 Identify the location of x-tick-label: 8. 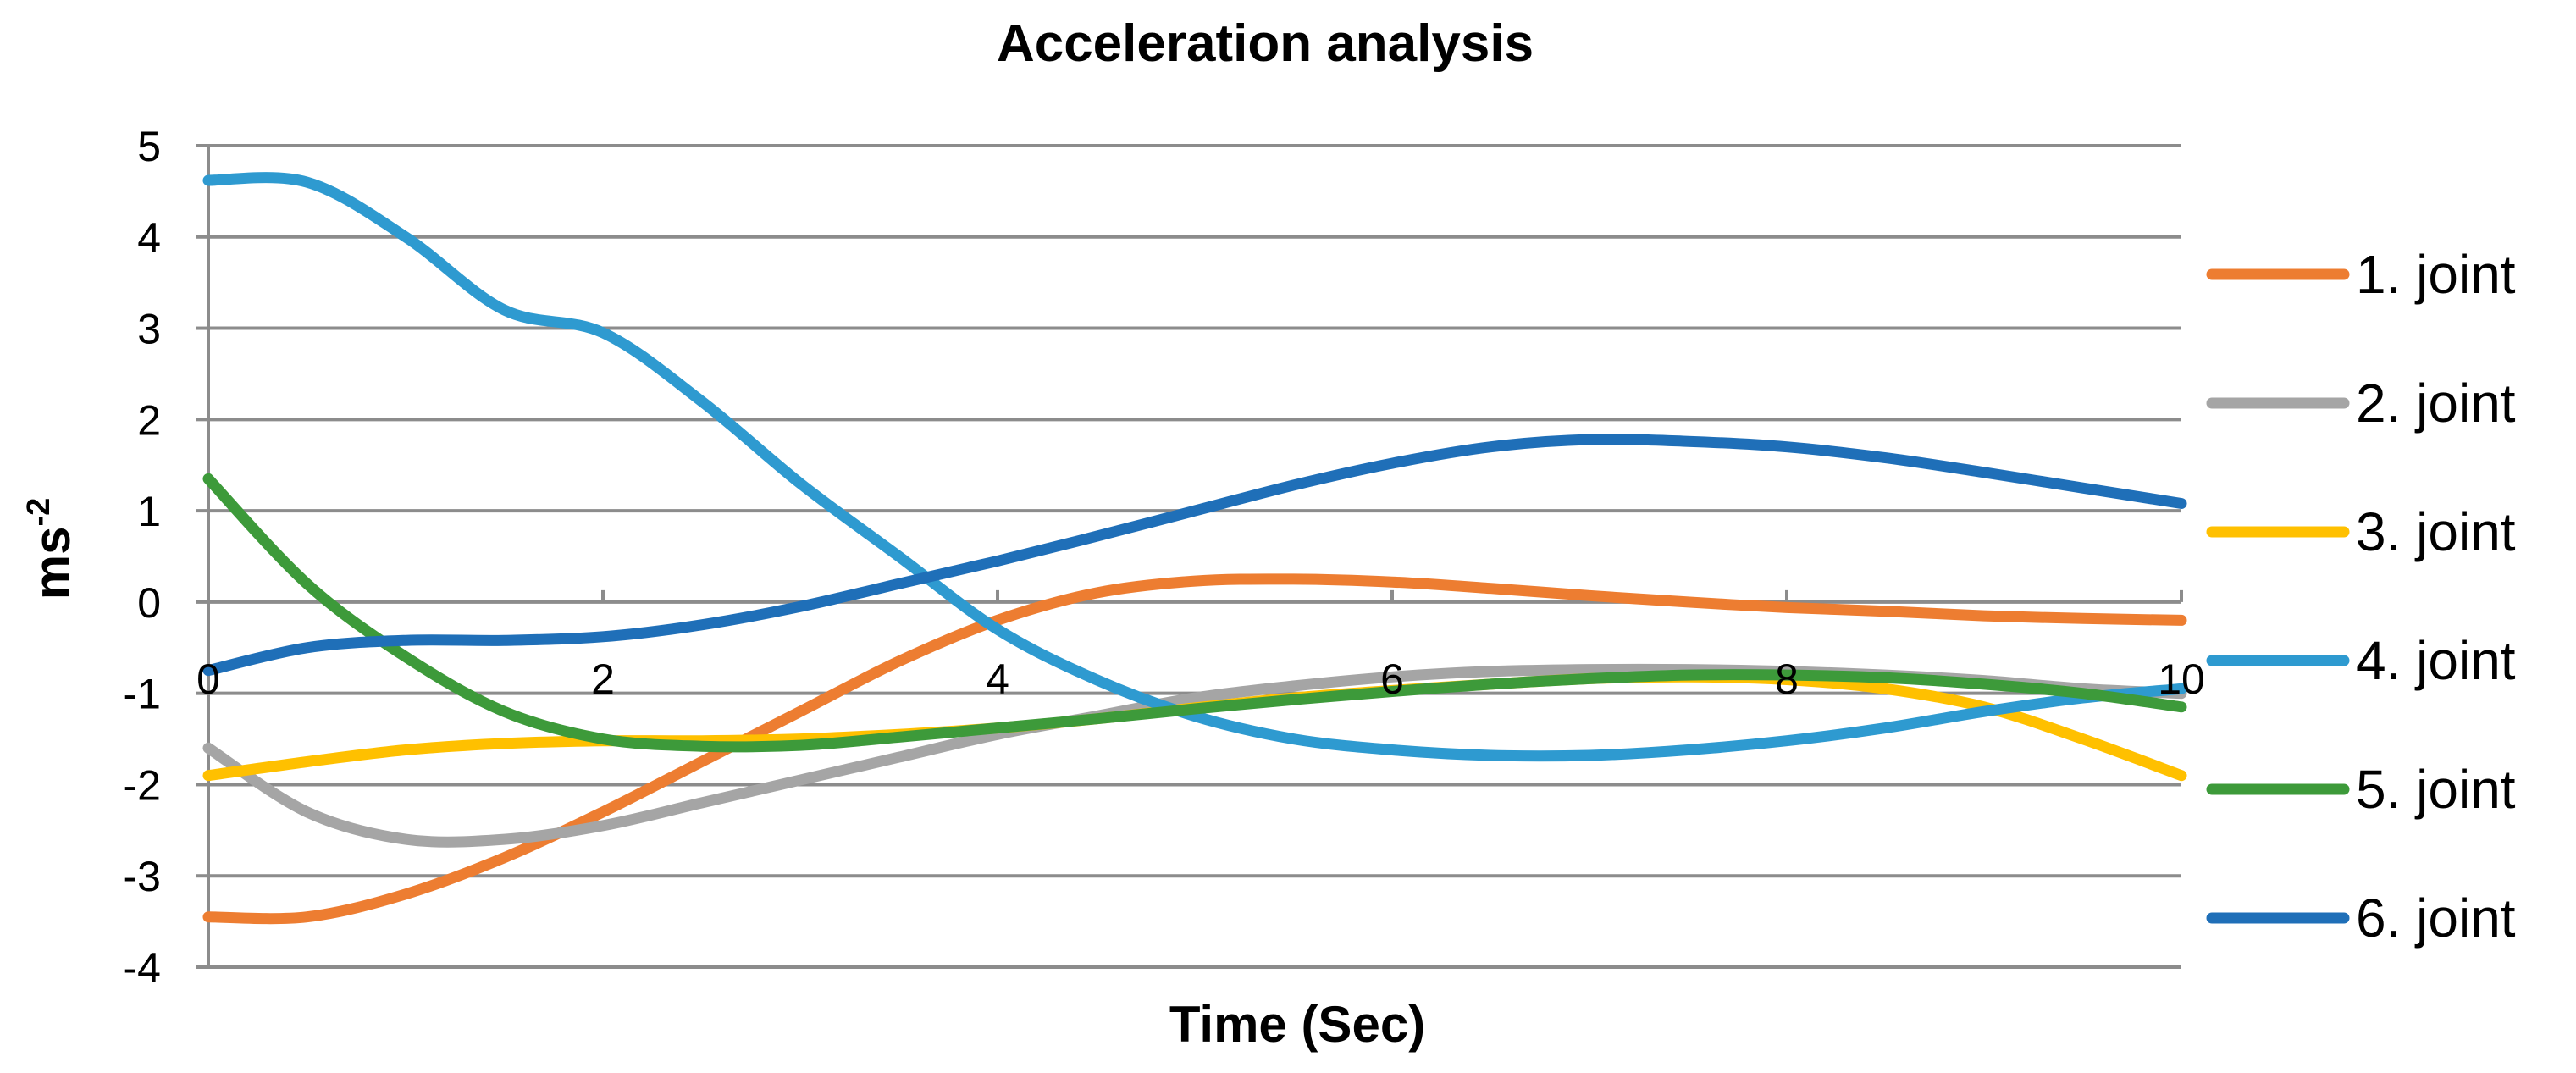
(1787, 679).